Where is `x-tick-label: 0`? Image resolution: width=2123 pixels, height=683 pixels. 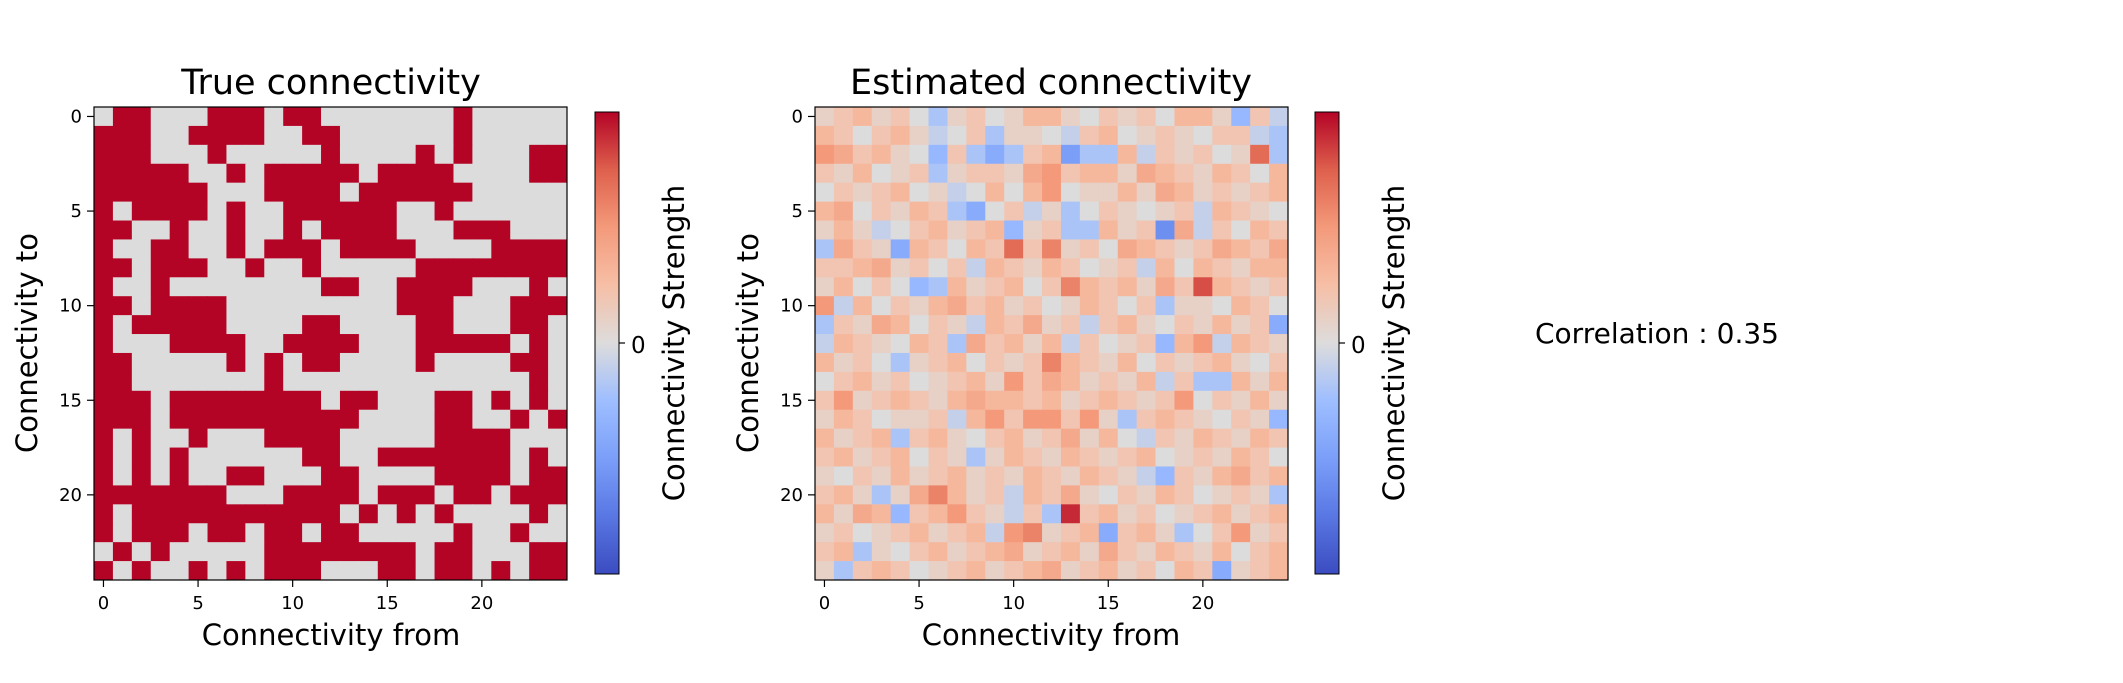 x-tick-label: 0 is located at coordinates (103, 603).